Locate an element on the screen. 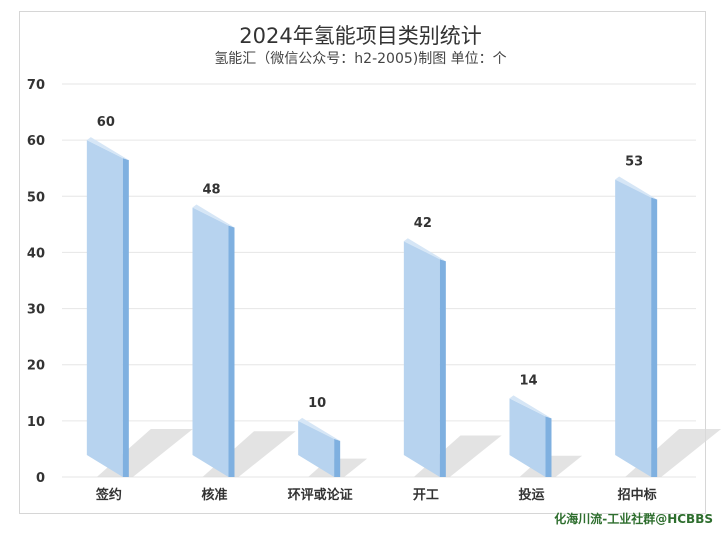 The height and width of the screenshot is (533, 721). y-tick-label: 10 is located at coordinates (36, 422).